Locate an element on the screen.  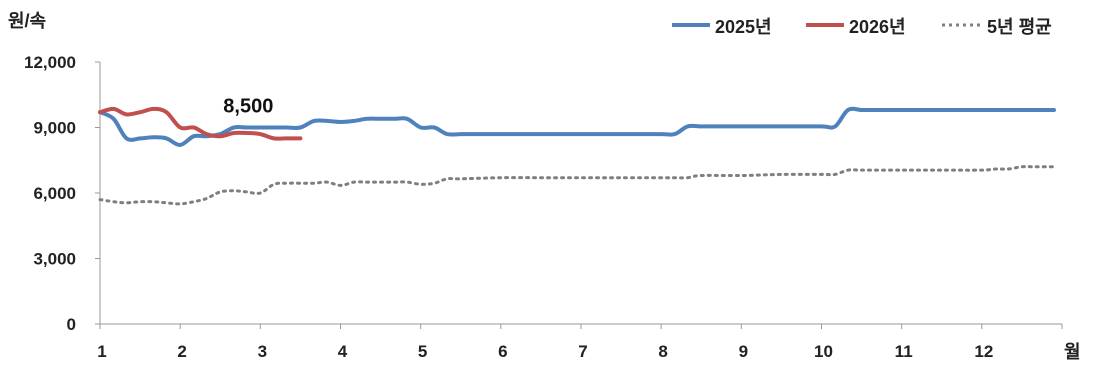
x-tick-label: 3 is located at coordinates (262, 351).